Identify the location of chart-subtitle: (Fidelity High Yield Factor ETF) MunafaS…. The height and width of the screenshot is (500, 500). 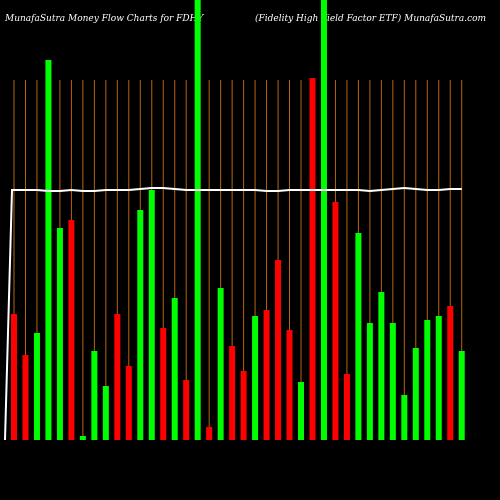
(370, 18).